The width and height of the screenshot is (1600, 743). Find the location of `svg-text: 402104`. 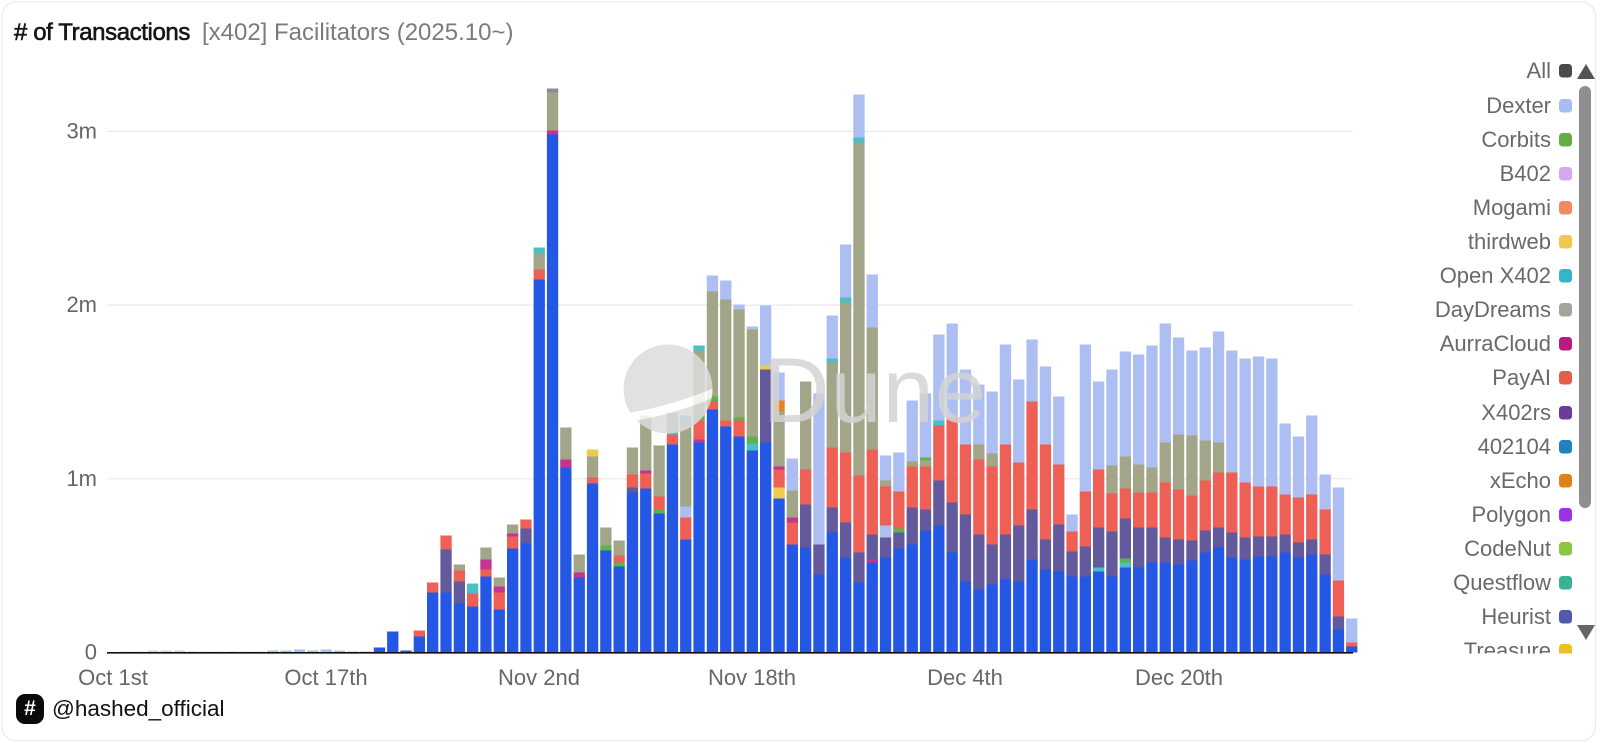

svg-text: 402104 is located at coordinates (1514, 446).